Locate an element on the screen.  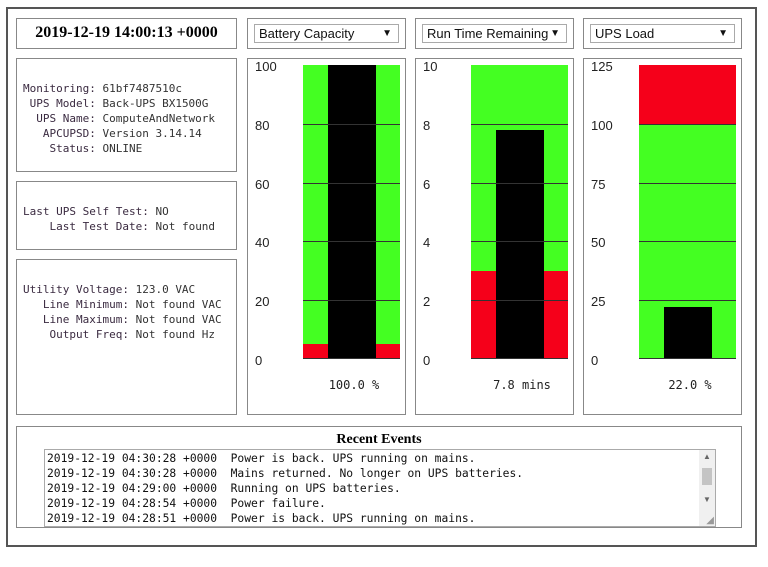
metric-select: UPS Load ▼ is located at coordinates (662, 33).